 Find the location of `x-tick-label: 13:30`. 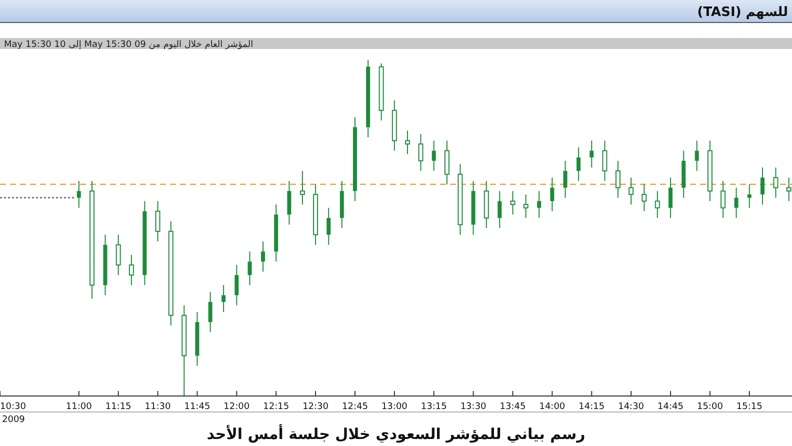

x-tick-label: 13:30 is located at coordinates (473, 407).